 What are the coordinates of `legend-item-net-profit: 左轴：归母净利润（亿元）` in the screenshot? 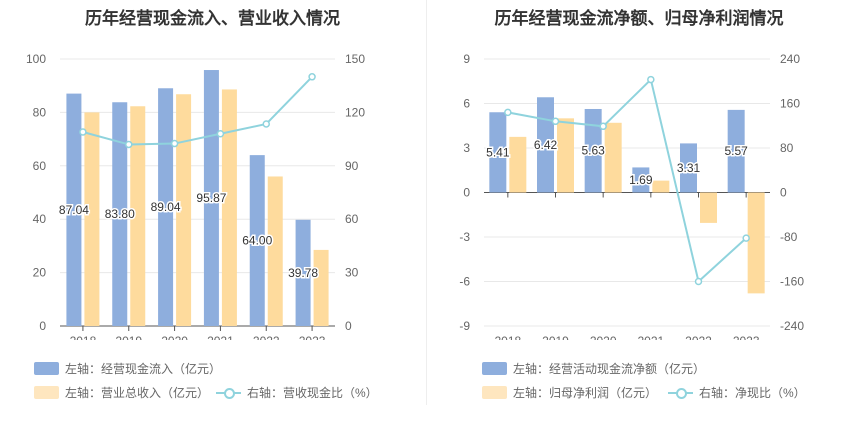 It's located at (569, 392).